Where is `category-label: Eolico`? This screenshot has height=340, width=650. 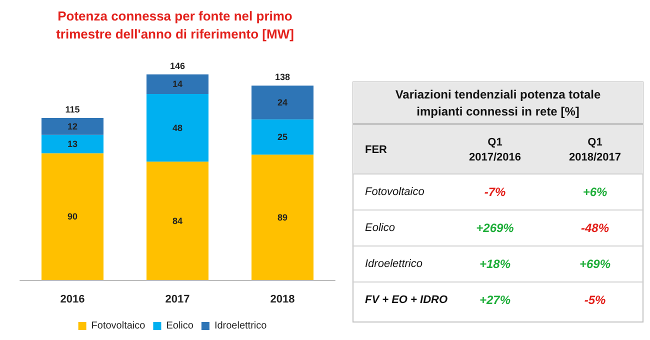 category-label: Eolico is located at coordinates (380, 228).